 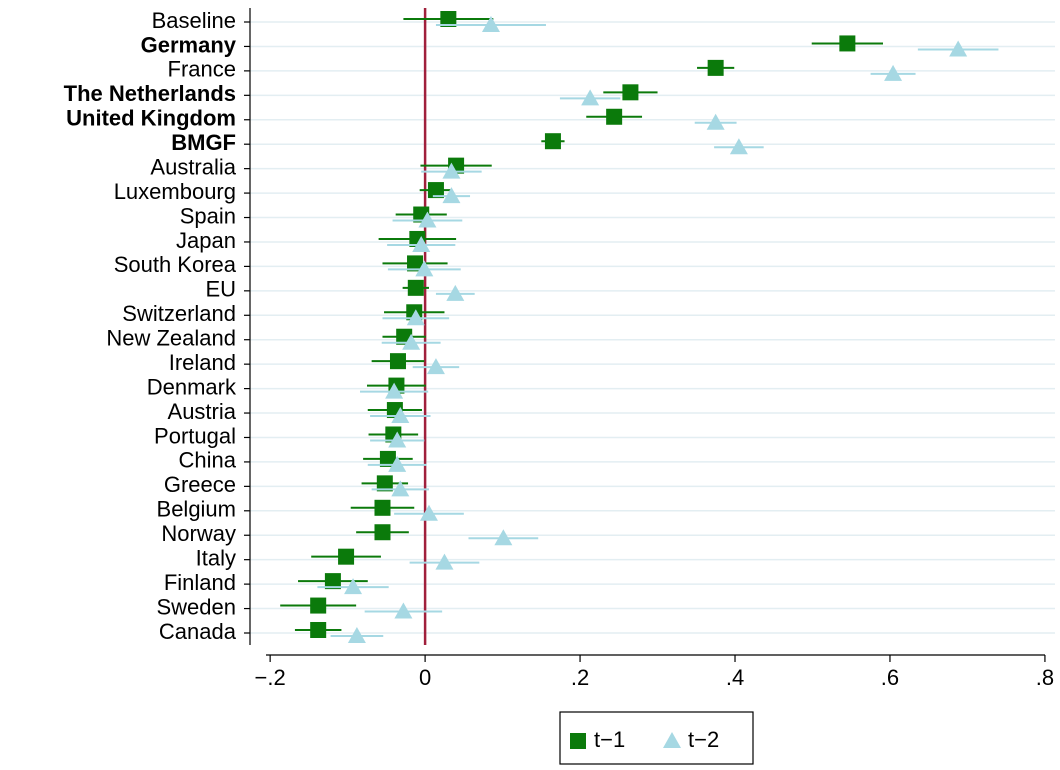 I want to click on category-label: The Netherlands, so click(x=150, y=93).